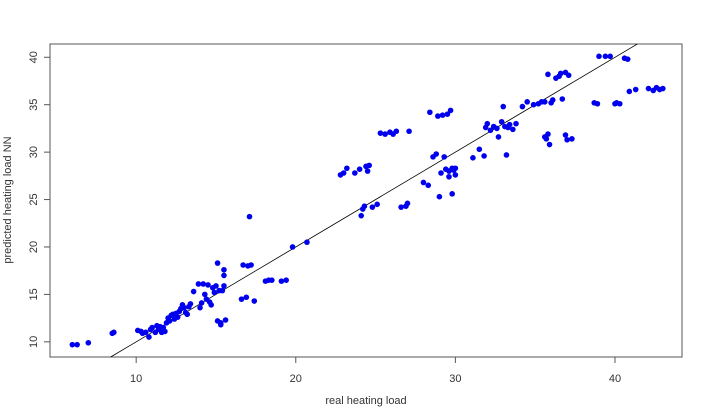 The width and height of the screenshot is (708, 418). Describe the element at coordinates (296, 379) in the screenshot. I see `x-tick-label: 20` at that location.